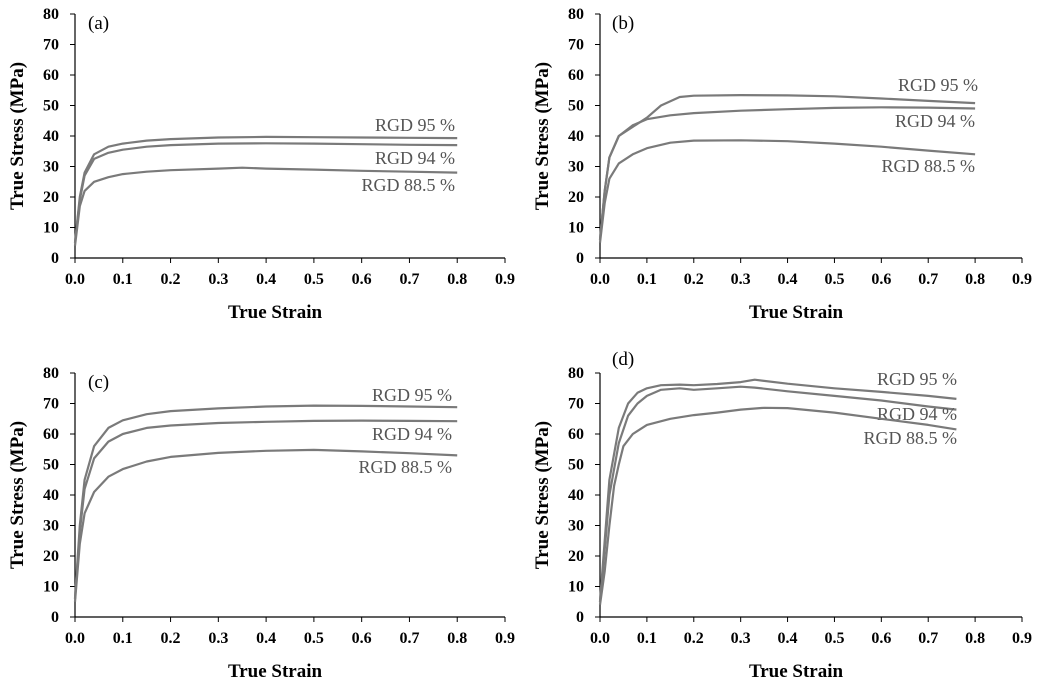 The image size is (1041, 686). Describe the element at coordinates (98, 23) in the screenshot. I see `panel-label: (a)` at that location.